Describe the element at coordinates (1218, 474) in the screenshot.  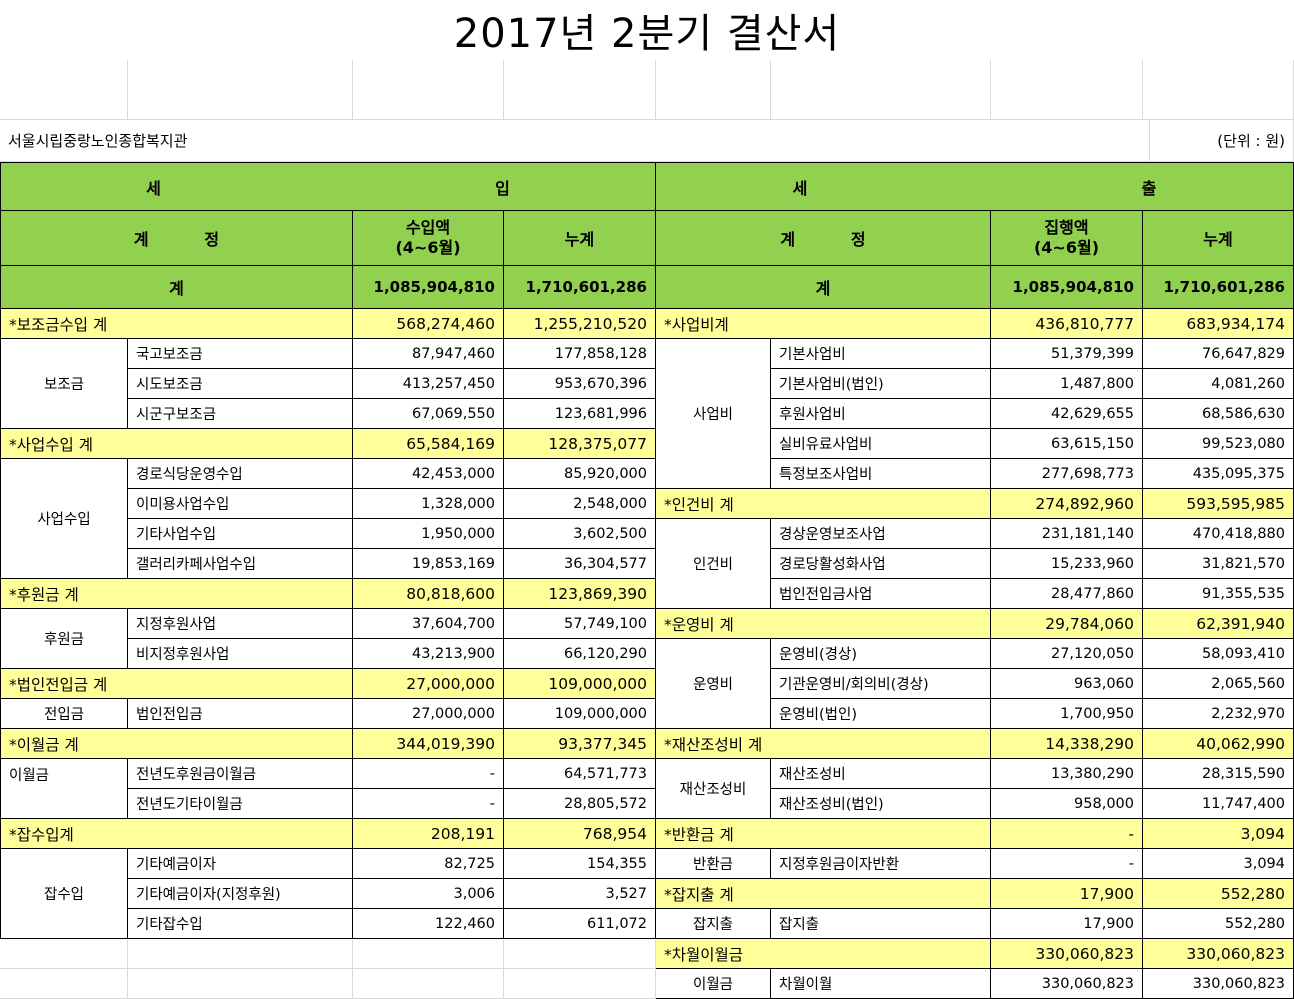
I see `expense-item-cumulative: 435,095,375` at that location.